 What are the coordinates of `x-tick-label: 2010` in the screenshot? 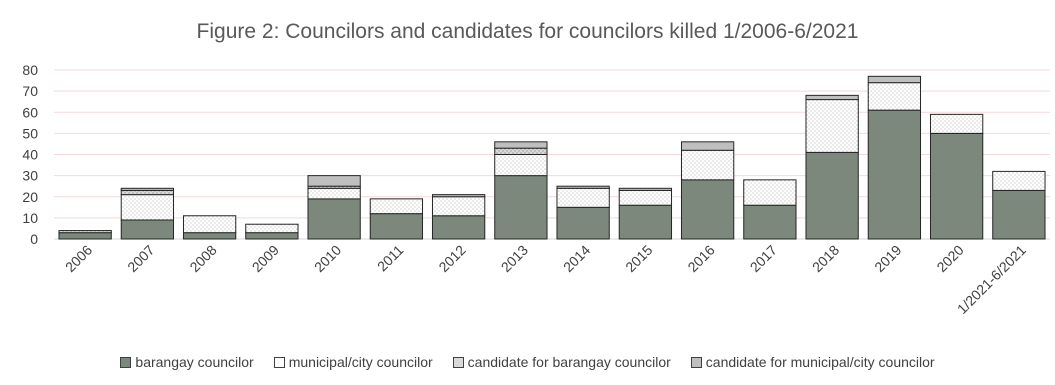 It's located at (327, 258).